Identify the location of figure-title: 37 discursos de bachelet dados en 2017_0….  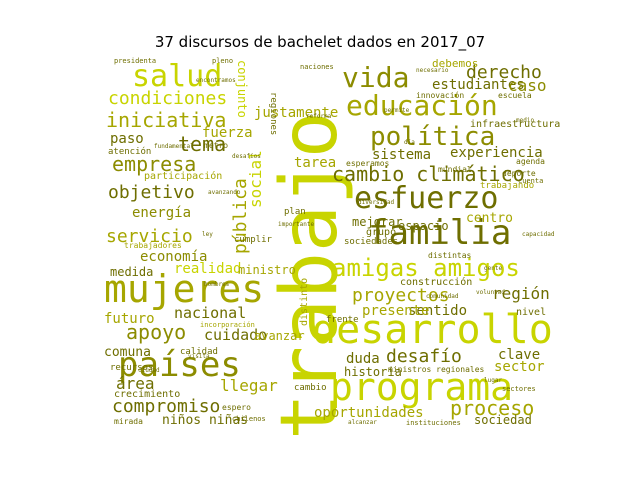
(320, 42).